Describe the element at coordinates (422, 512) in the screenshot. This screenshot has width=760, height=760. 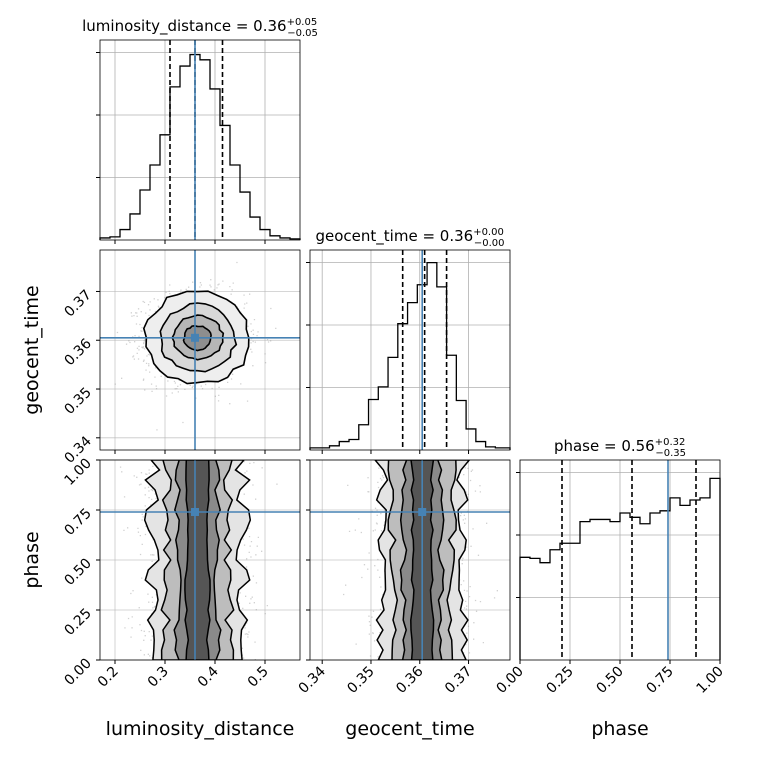
I see `truth-marker-d3` at that location.